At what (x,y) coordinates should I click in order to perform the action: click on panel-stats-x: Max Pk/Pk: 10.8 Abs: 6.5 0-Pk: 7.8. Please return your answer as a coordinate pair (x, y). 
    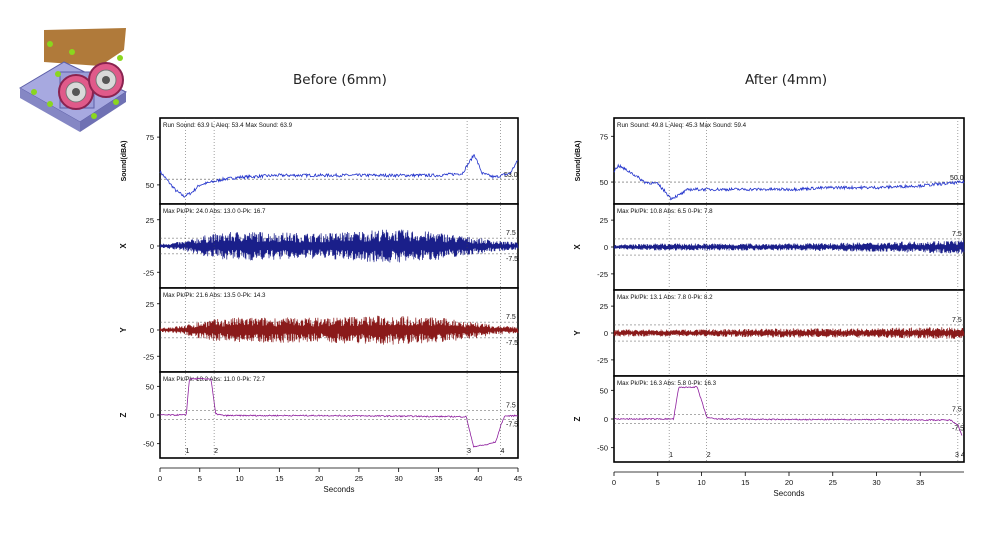
    Looking at the image, I should click on (665, 211).